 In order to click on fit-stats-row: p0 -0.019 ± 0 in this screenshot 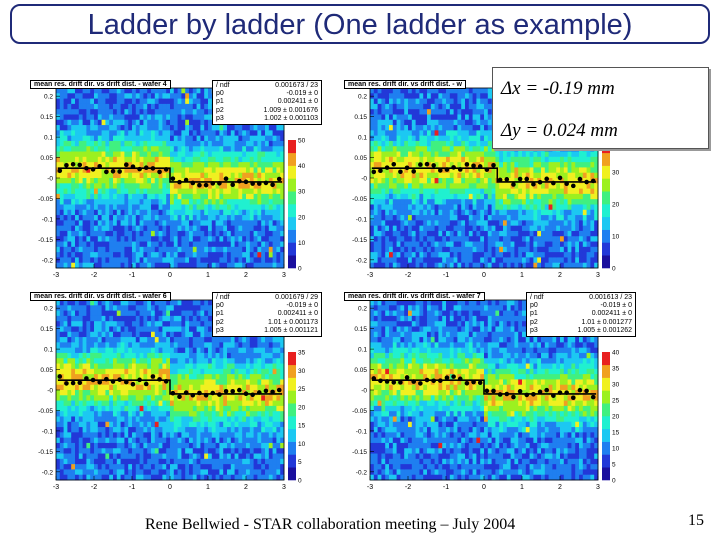, I will do `click(267, 94)`.